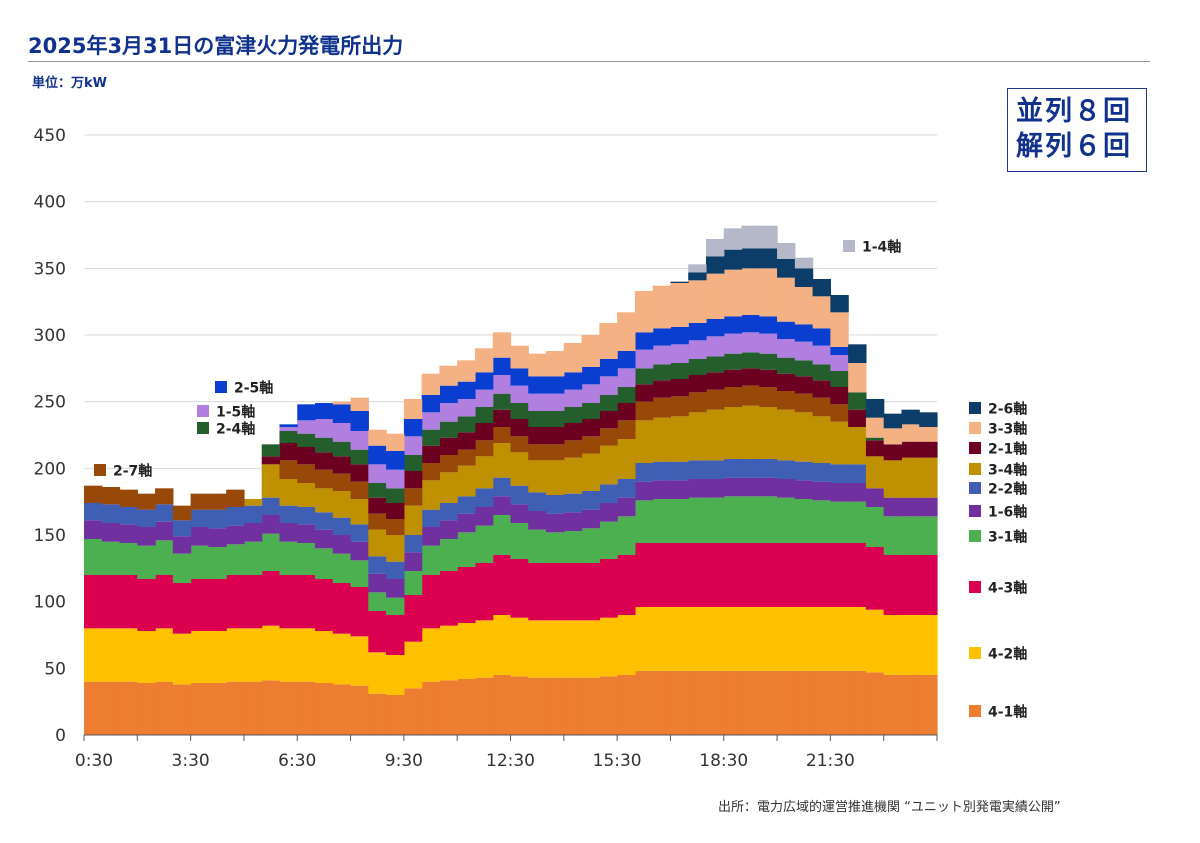 Image resolution: width=1200 pixels, height=843 pixels. What do you see at coordinates (50, 469) in the screenshot?
I see `y-tick-label: 200` at bounding box center [50, 469].